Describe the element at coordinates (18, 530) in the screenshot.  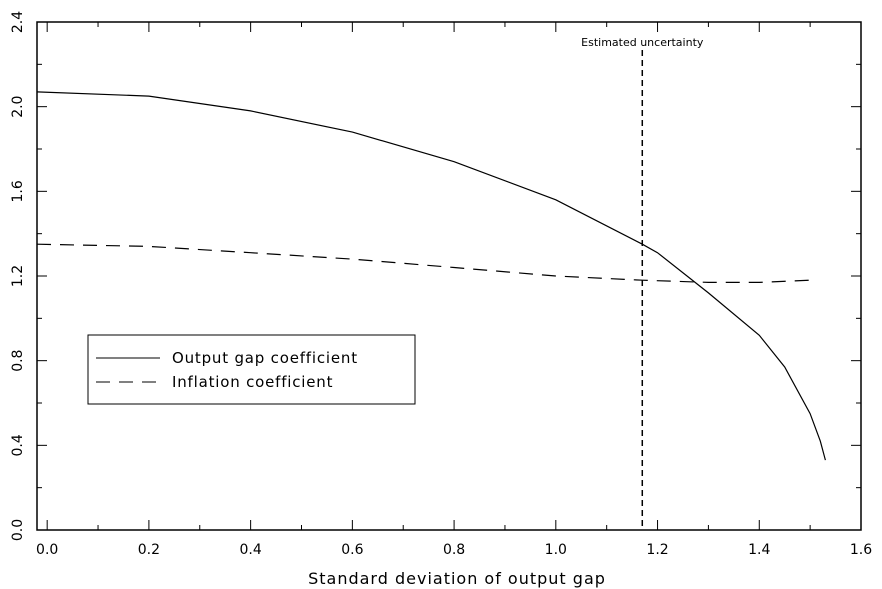
I see `y-tick-label: 0.0` at that location.